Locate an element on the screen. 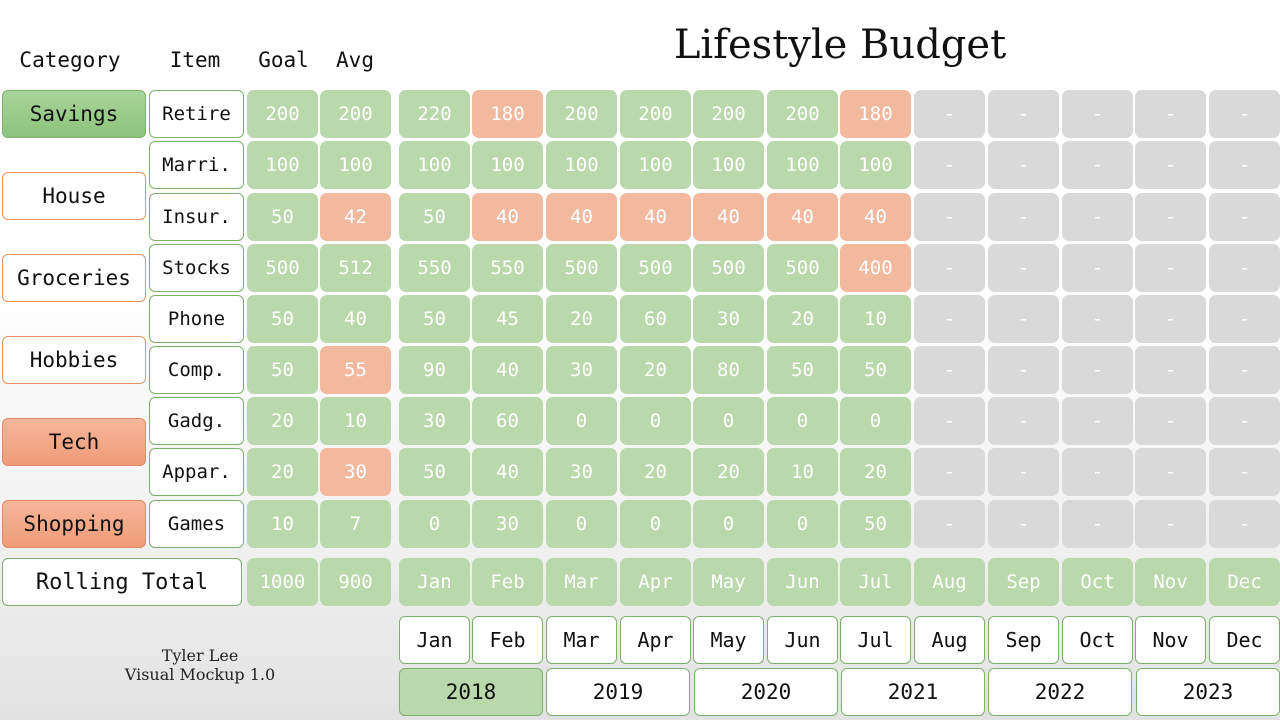 This screenshot has width=1280, height=720. total-month-may: May is located at coordinates (728, 582).